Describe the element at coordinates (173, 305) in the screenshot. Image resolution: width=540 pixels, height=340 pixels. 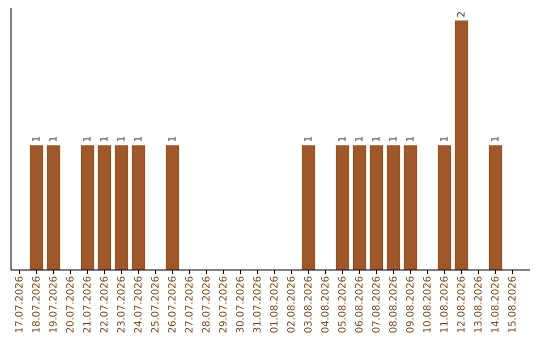
I see `x-tick-label: 26.07.2026` at that location.